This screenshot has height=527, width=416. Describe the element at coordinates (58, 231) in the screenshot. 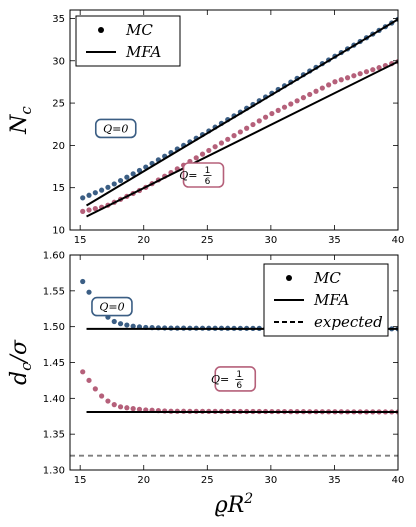

I see `y-tick-label: 10` at that location.